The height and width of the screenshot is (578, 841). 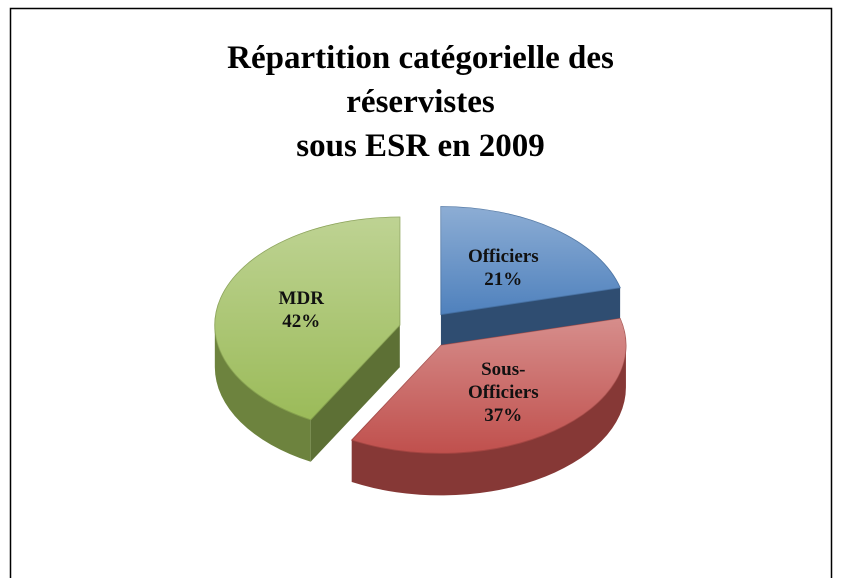 I want to click on title-line: réservistes, so click(x=420, y=102).